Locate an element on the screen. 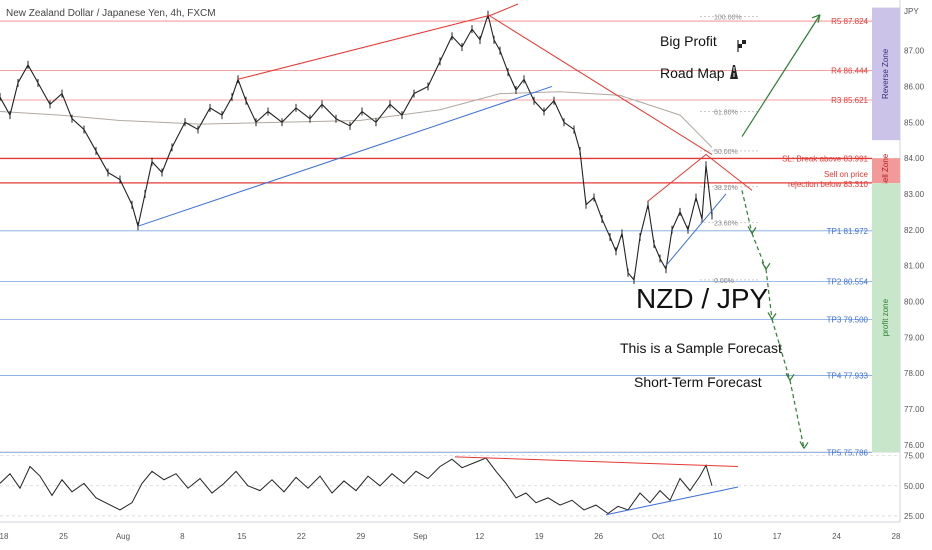  forecast-up-arrowhead is located at coordinates (816, 18).